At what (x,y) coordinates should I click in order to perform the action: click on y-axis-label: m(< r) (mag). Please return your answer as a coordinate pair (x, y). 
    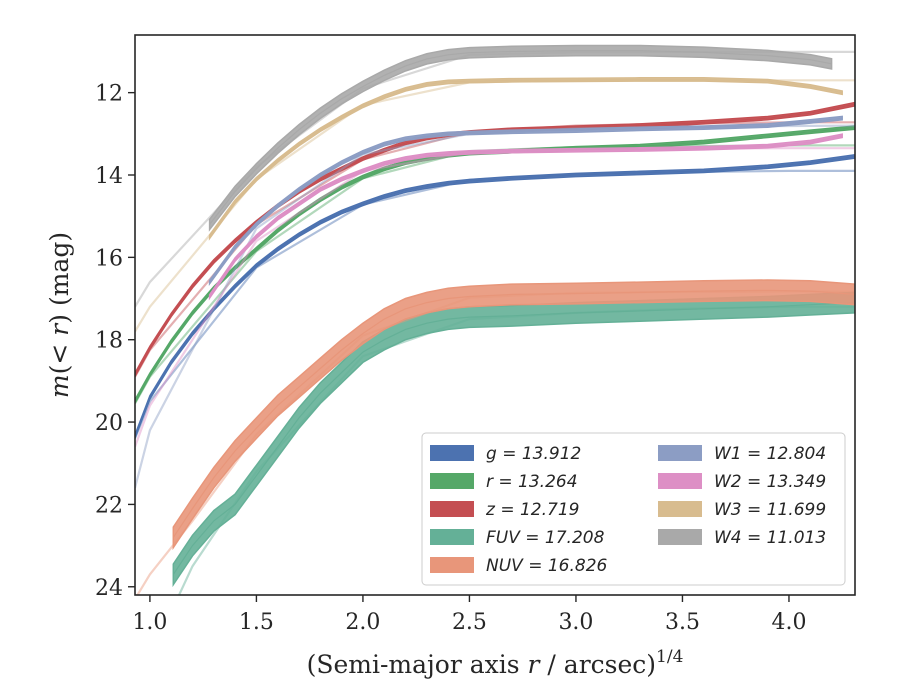
    Looking at the image, I should click on (59, 315).